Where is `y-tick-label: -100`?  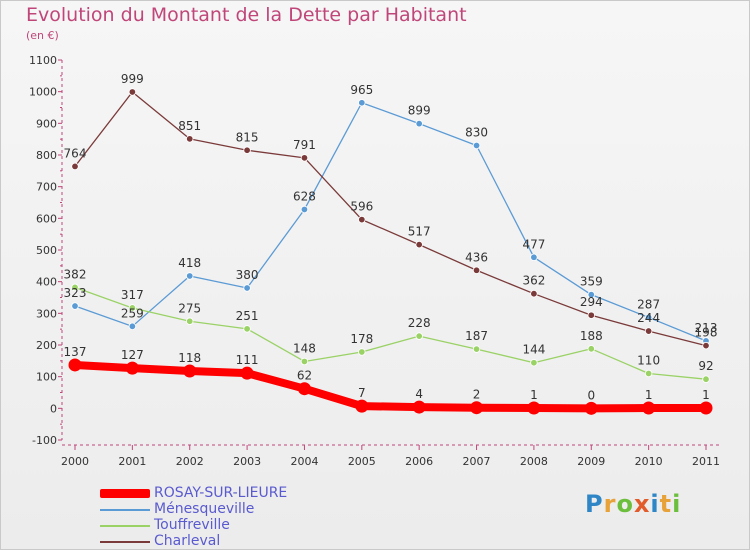 y-tick-label: -100 is located at coordinates (44, 440).